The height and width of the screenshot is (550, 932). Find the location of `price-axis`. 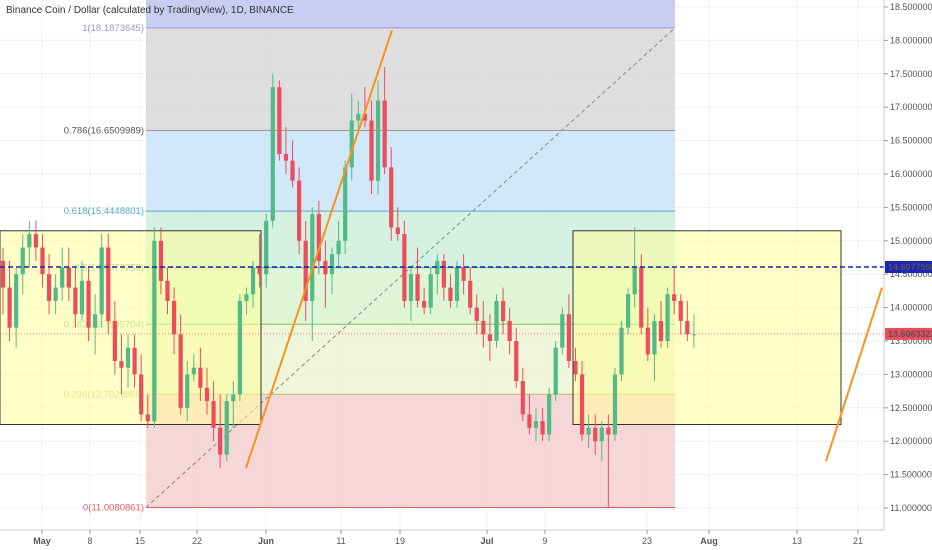

price-axis is located at coordinates (908, 275).